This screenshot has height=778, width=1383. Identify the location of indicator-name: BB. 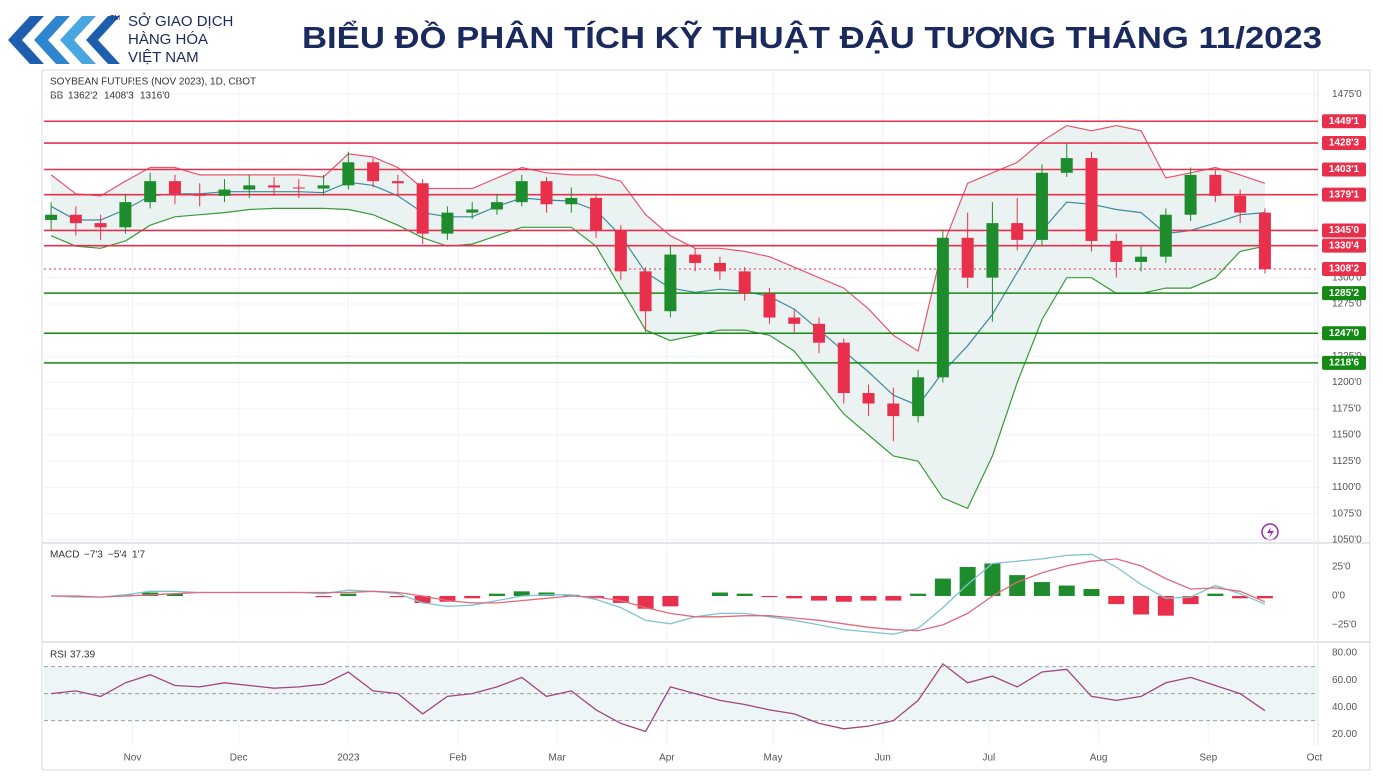
(57, 96).